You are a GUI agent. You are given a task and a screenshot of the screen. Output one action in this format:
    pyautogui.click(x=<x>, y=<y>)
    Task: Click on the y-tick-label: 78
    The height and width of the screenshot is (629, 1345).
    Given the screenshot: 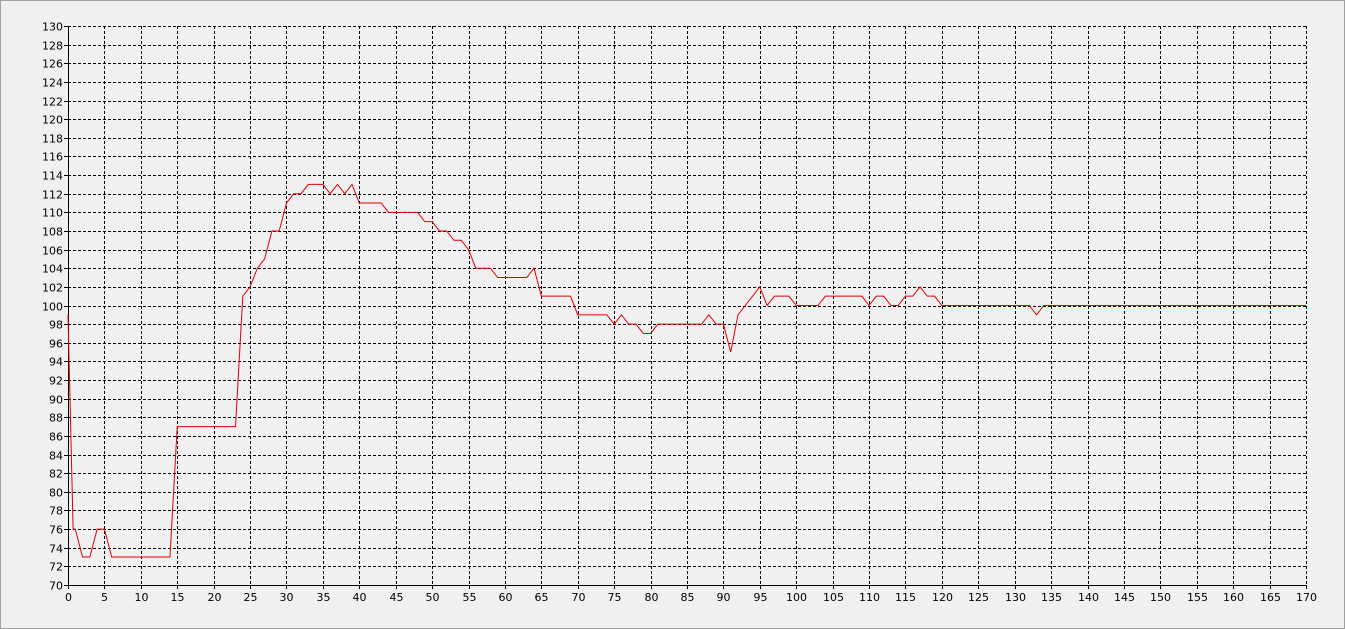 What is the action you would take?
    pyautogui.click(x=56, y=511)
    